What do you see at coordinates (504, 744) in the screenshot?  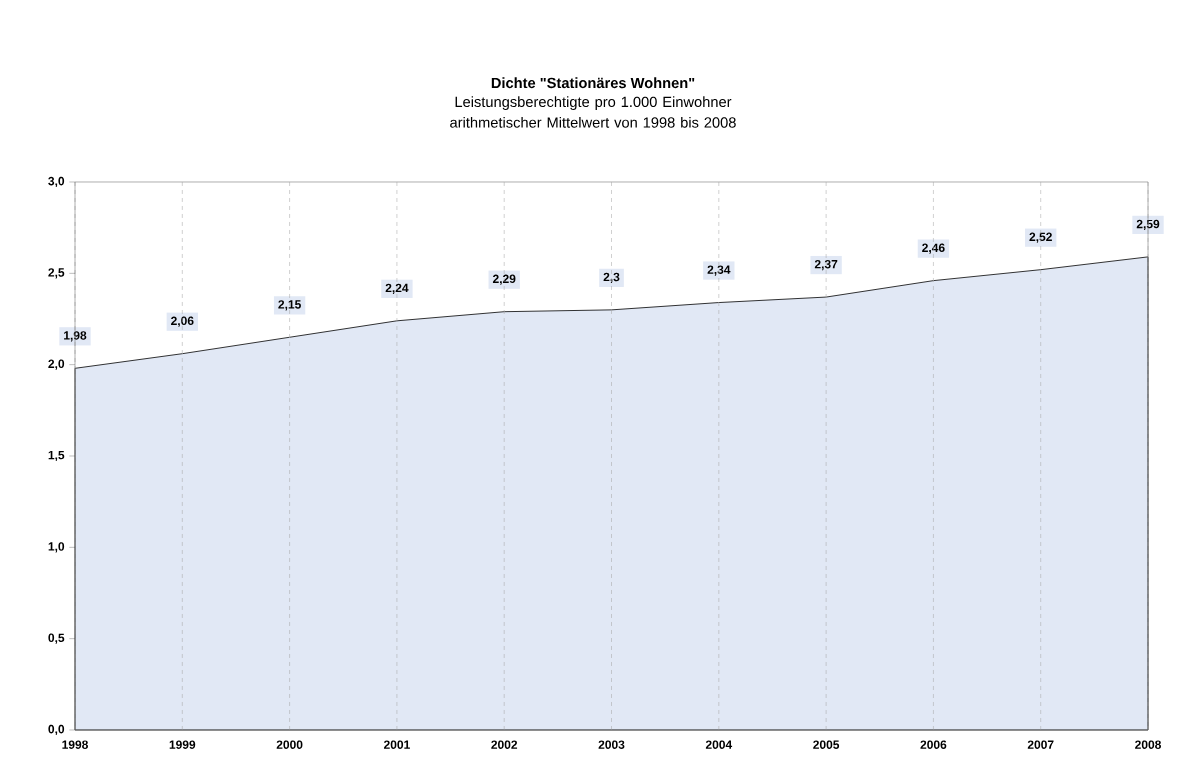 I see `x-tick-label: 2002` at bounding box center [504, 744].